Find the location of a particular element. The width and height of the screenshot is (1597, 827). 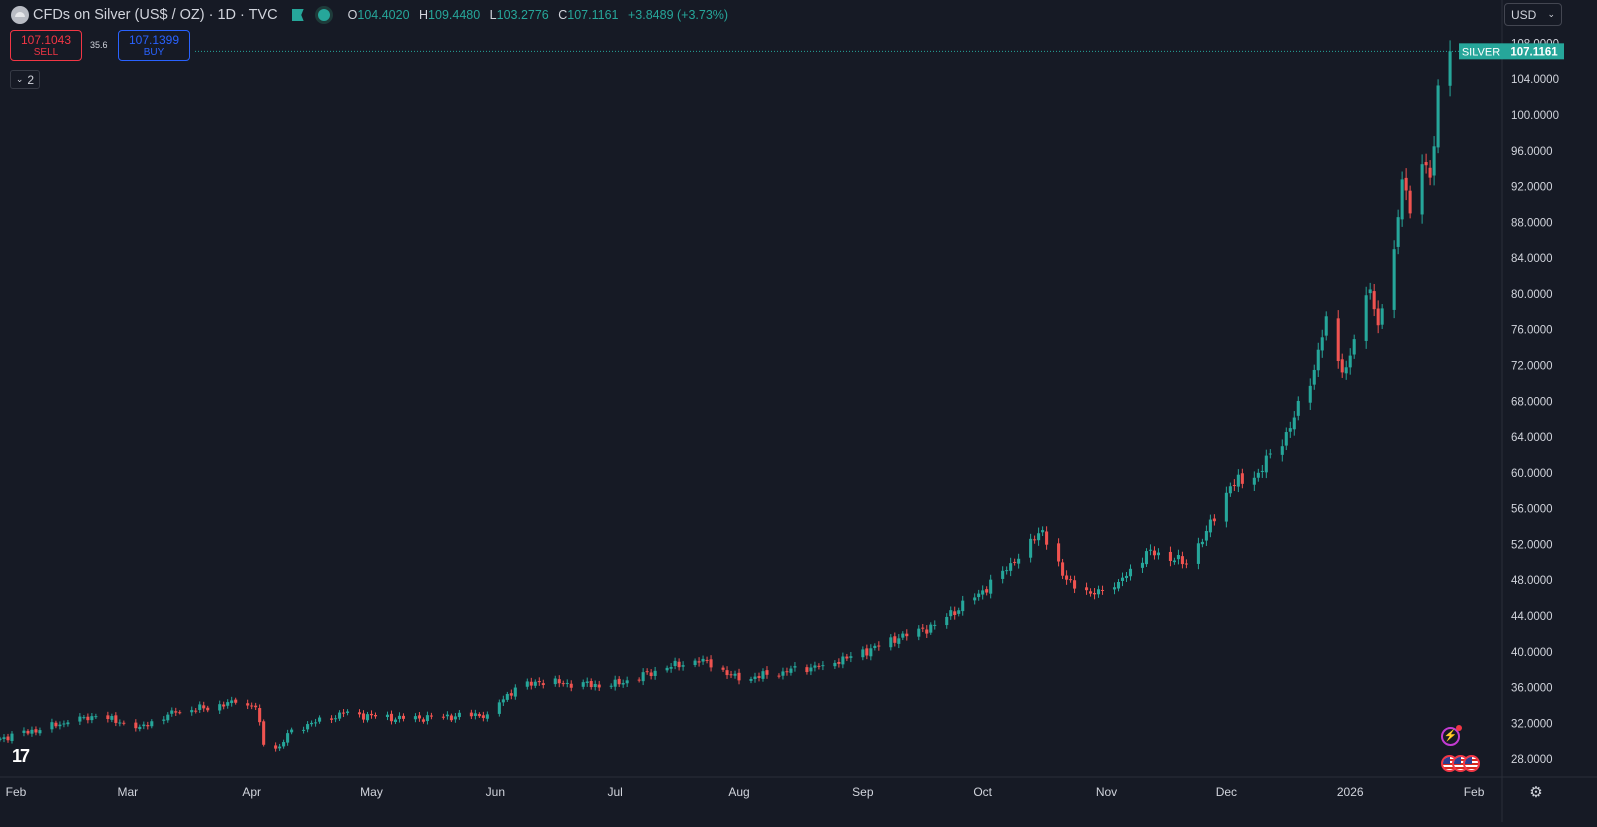

currency-value: USD is located at coordinates (1524, 14).